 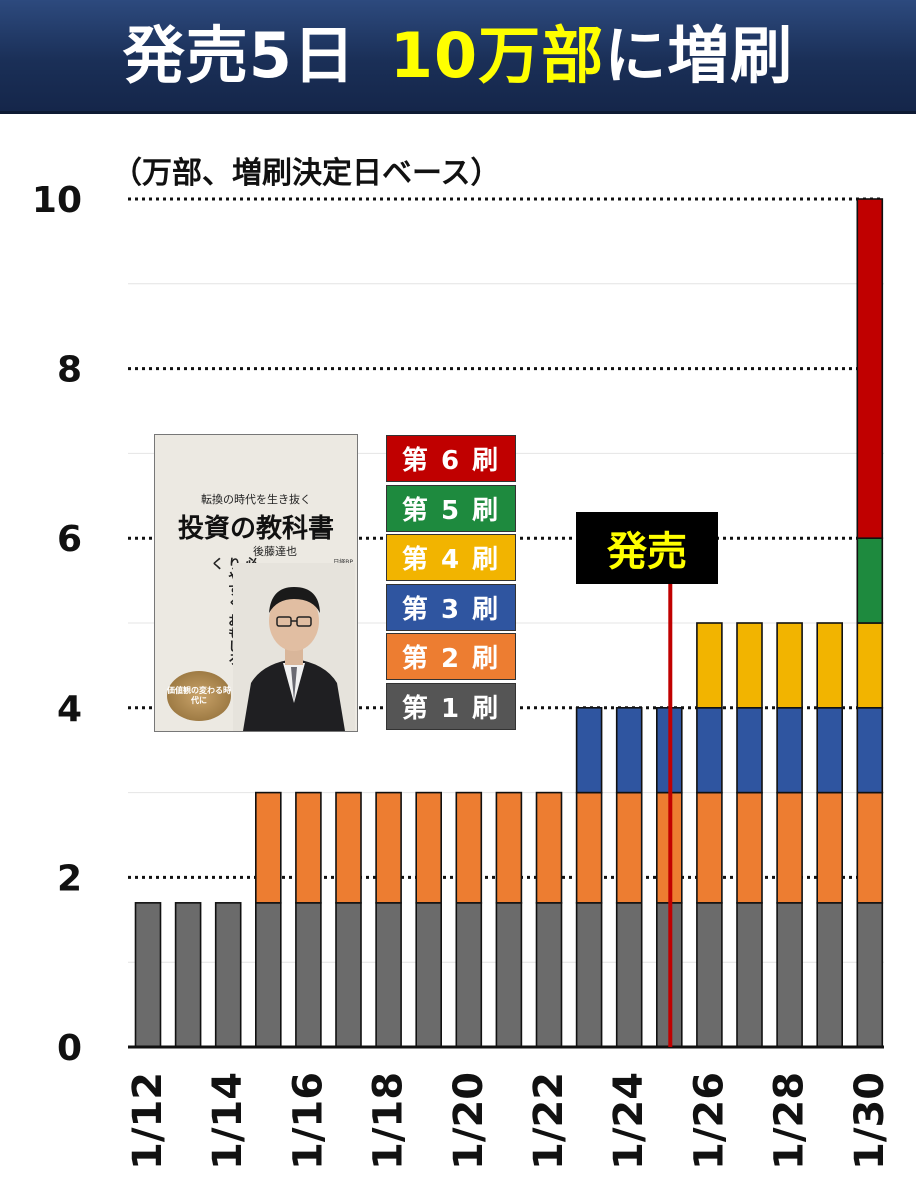 I want to click on x-tick-label: 1/30, so click(x=870, y=1121).